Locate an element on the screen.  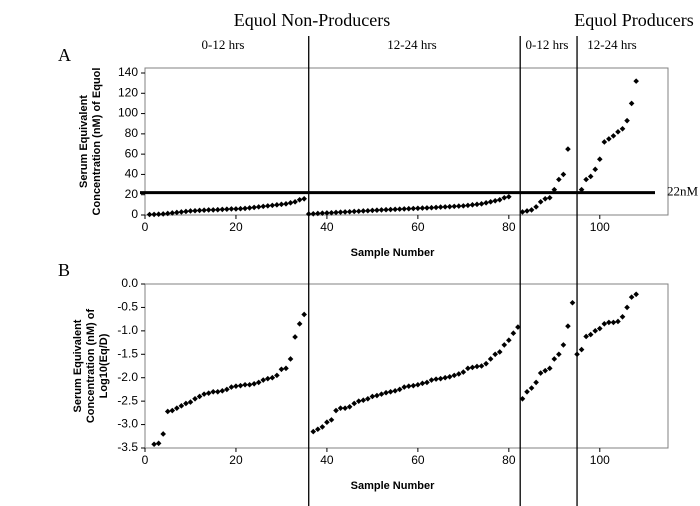
y-axis-label: Concentration (nM) of Equol is located at coordinates (97, 142).